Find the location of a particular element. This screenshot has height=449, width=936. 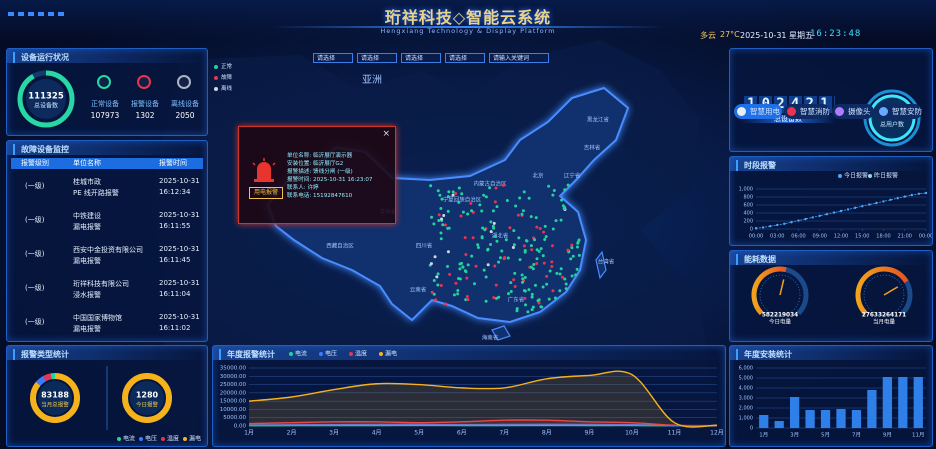

legend-label: 正常 is located at coordinates (227, 67).